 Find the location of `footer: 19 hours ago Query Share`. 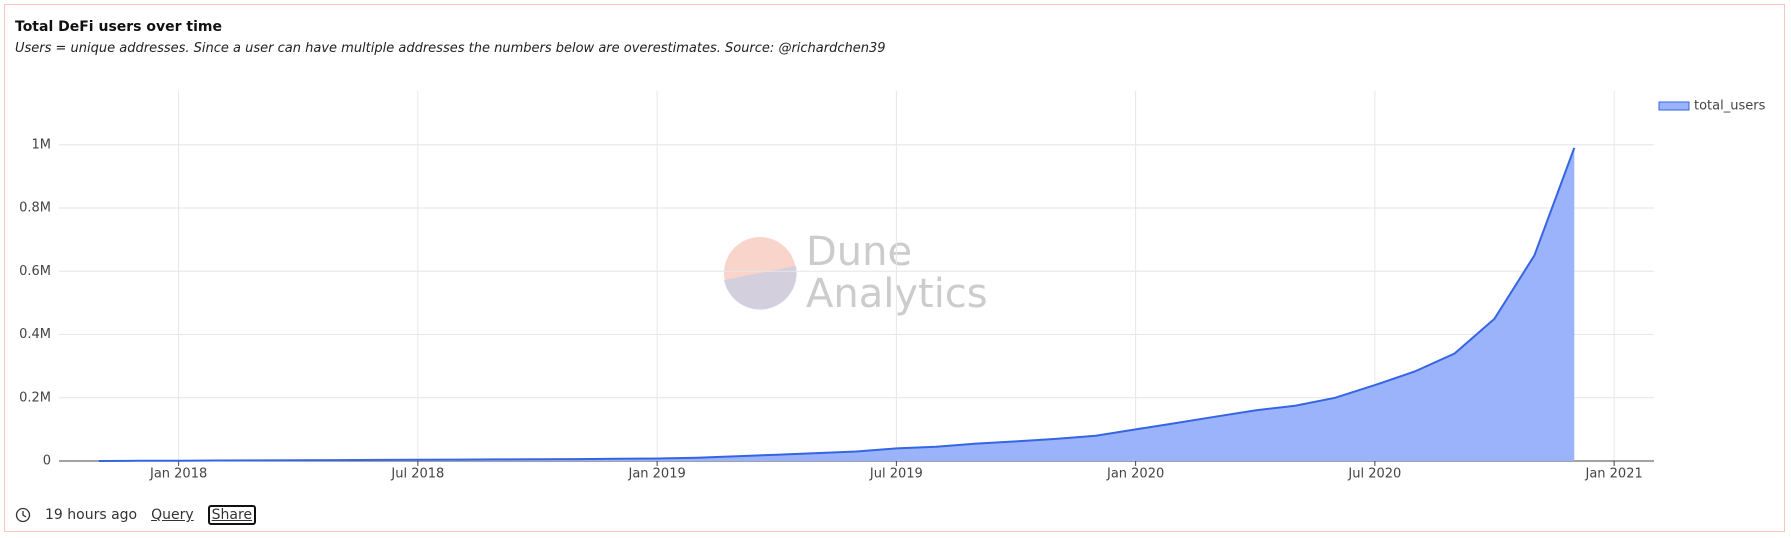

footer: 19 hours ago Query Share is located at coordinates (136, 515).